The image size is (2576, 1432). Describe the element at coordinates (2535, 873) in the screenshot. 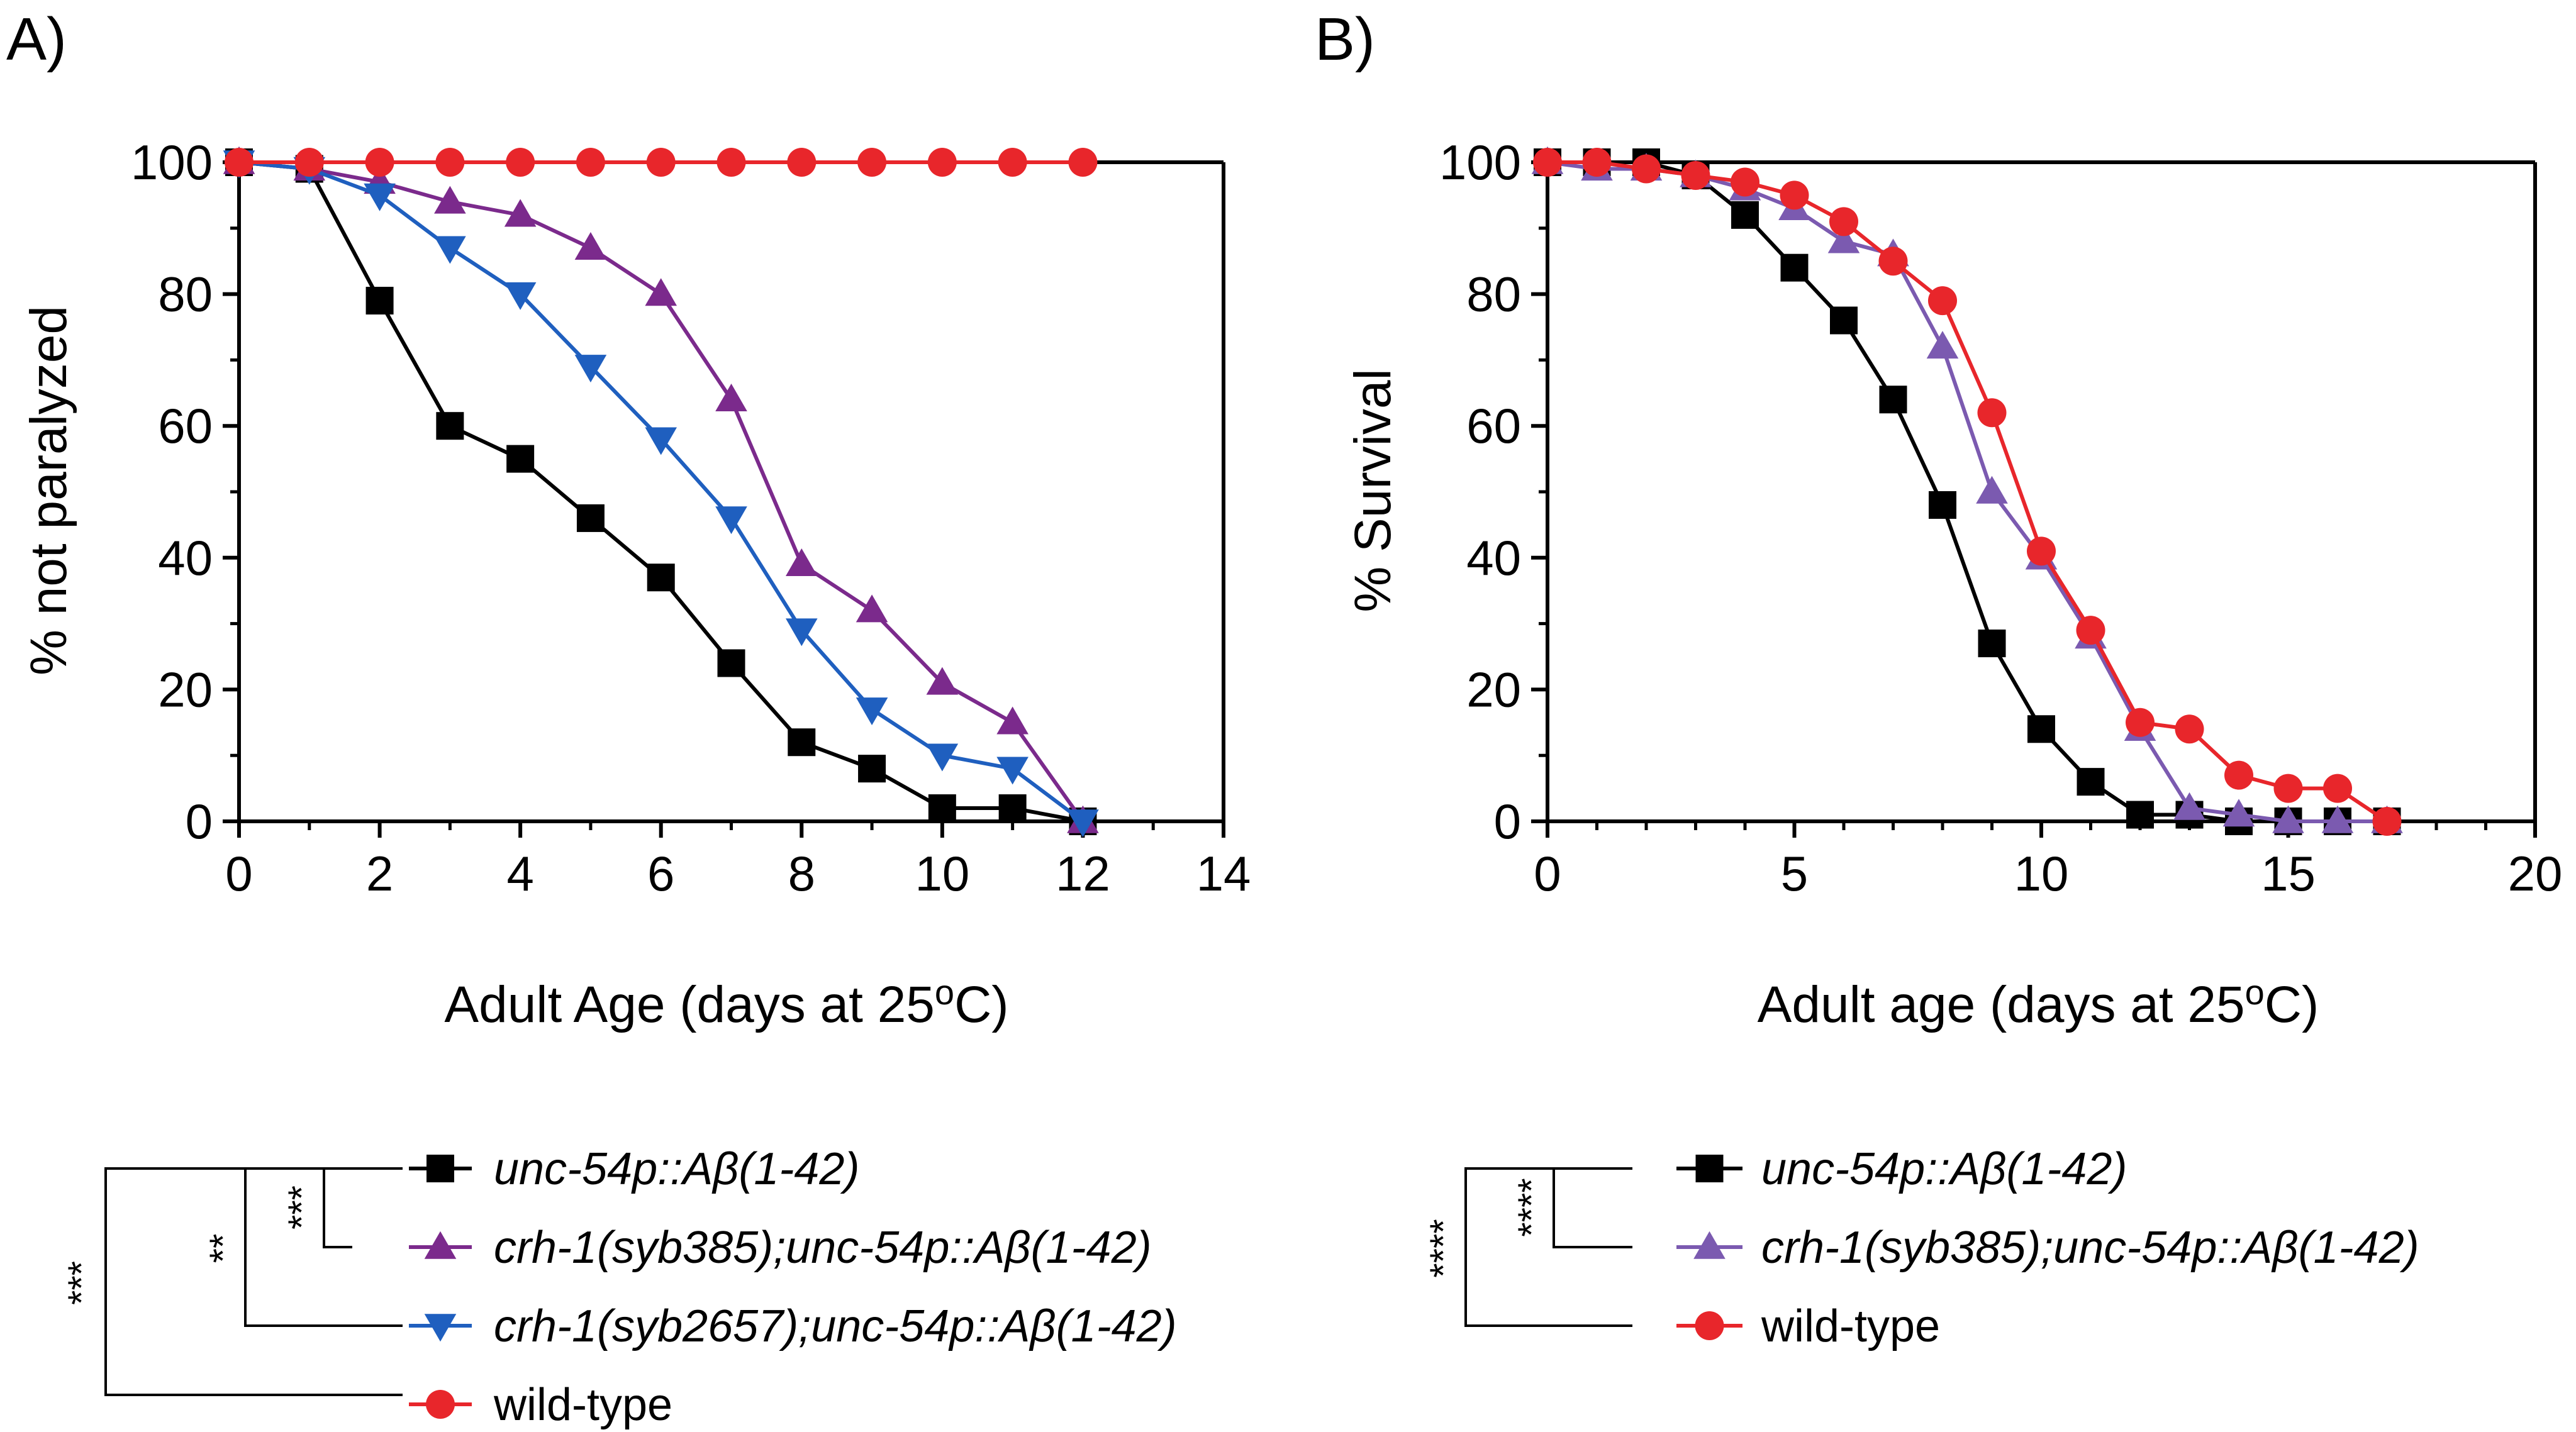

I see `panel-b-x-tick-label: 20` at that location.